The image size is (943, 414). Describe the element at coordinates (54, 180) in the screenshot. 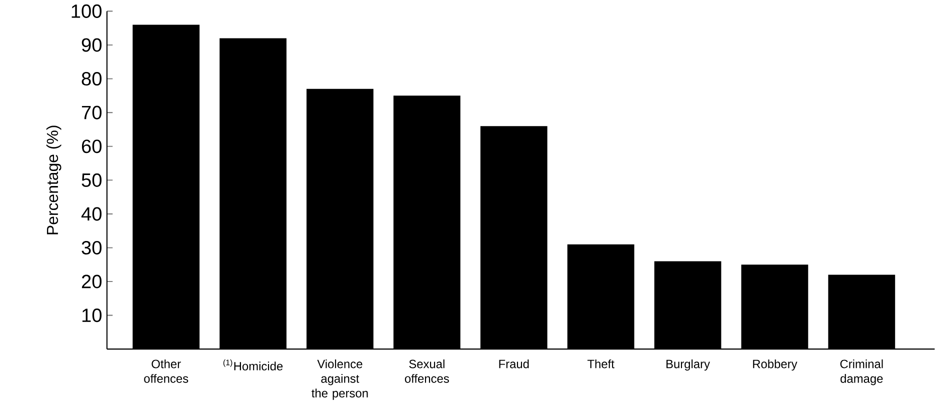

I see `y-axis-title: Percentage (%)` at that location.